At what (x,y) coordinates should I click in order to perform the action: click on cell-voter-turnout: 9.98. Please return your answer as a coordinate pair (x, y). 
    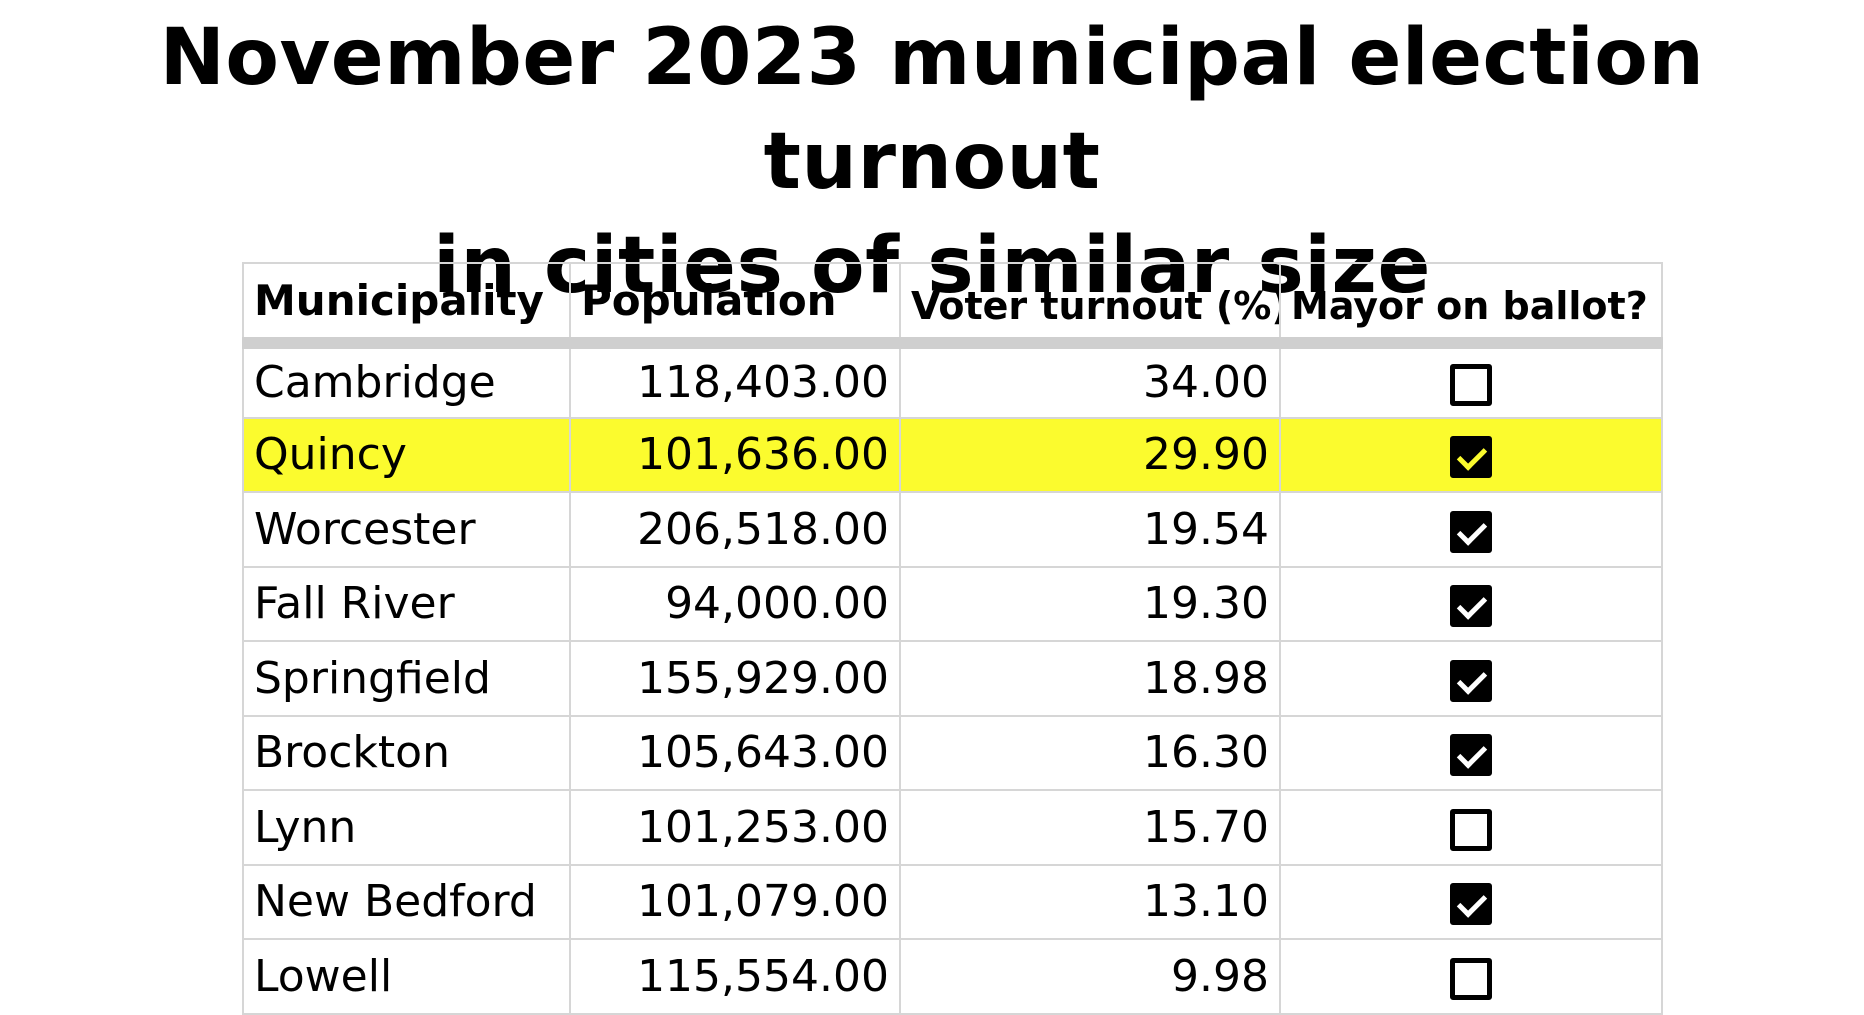
    Looking at the image, I should click on (1090, 976).